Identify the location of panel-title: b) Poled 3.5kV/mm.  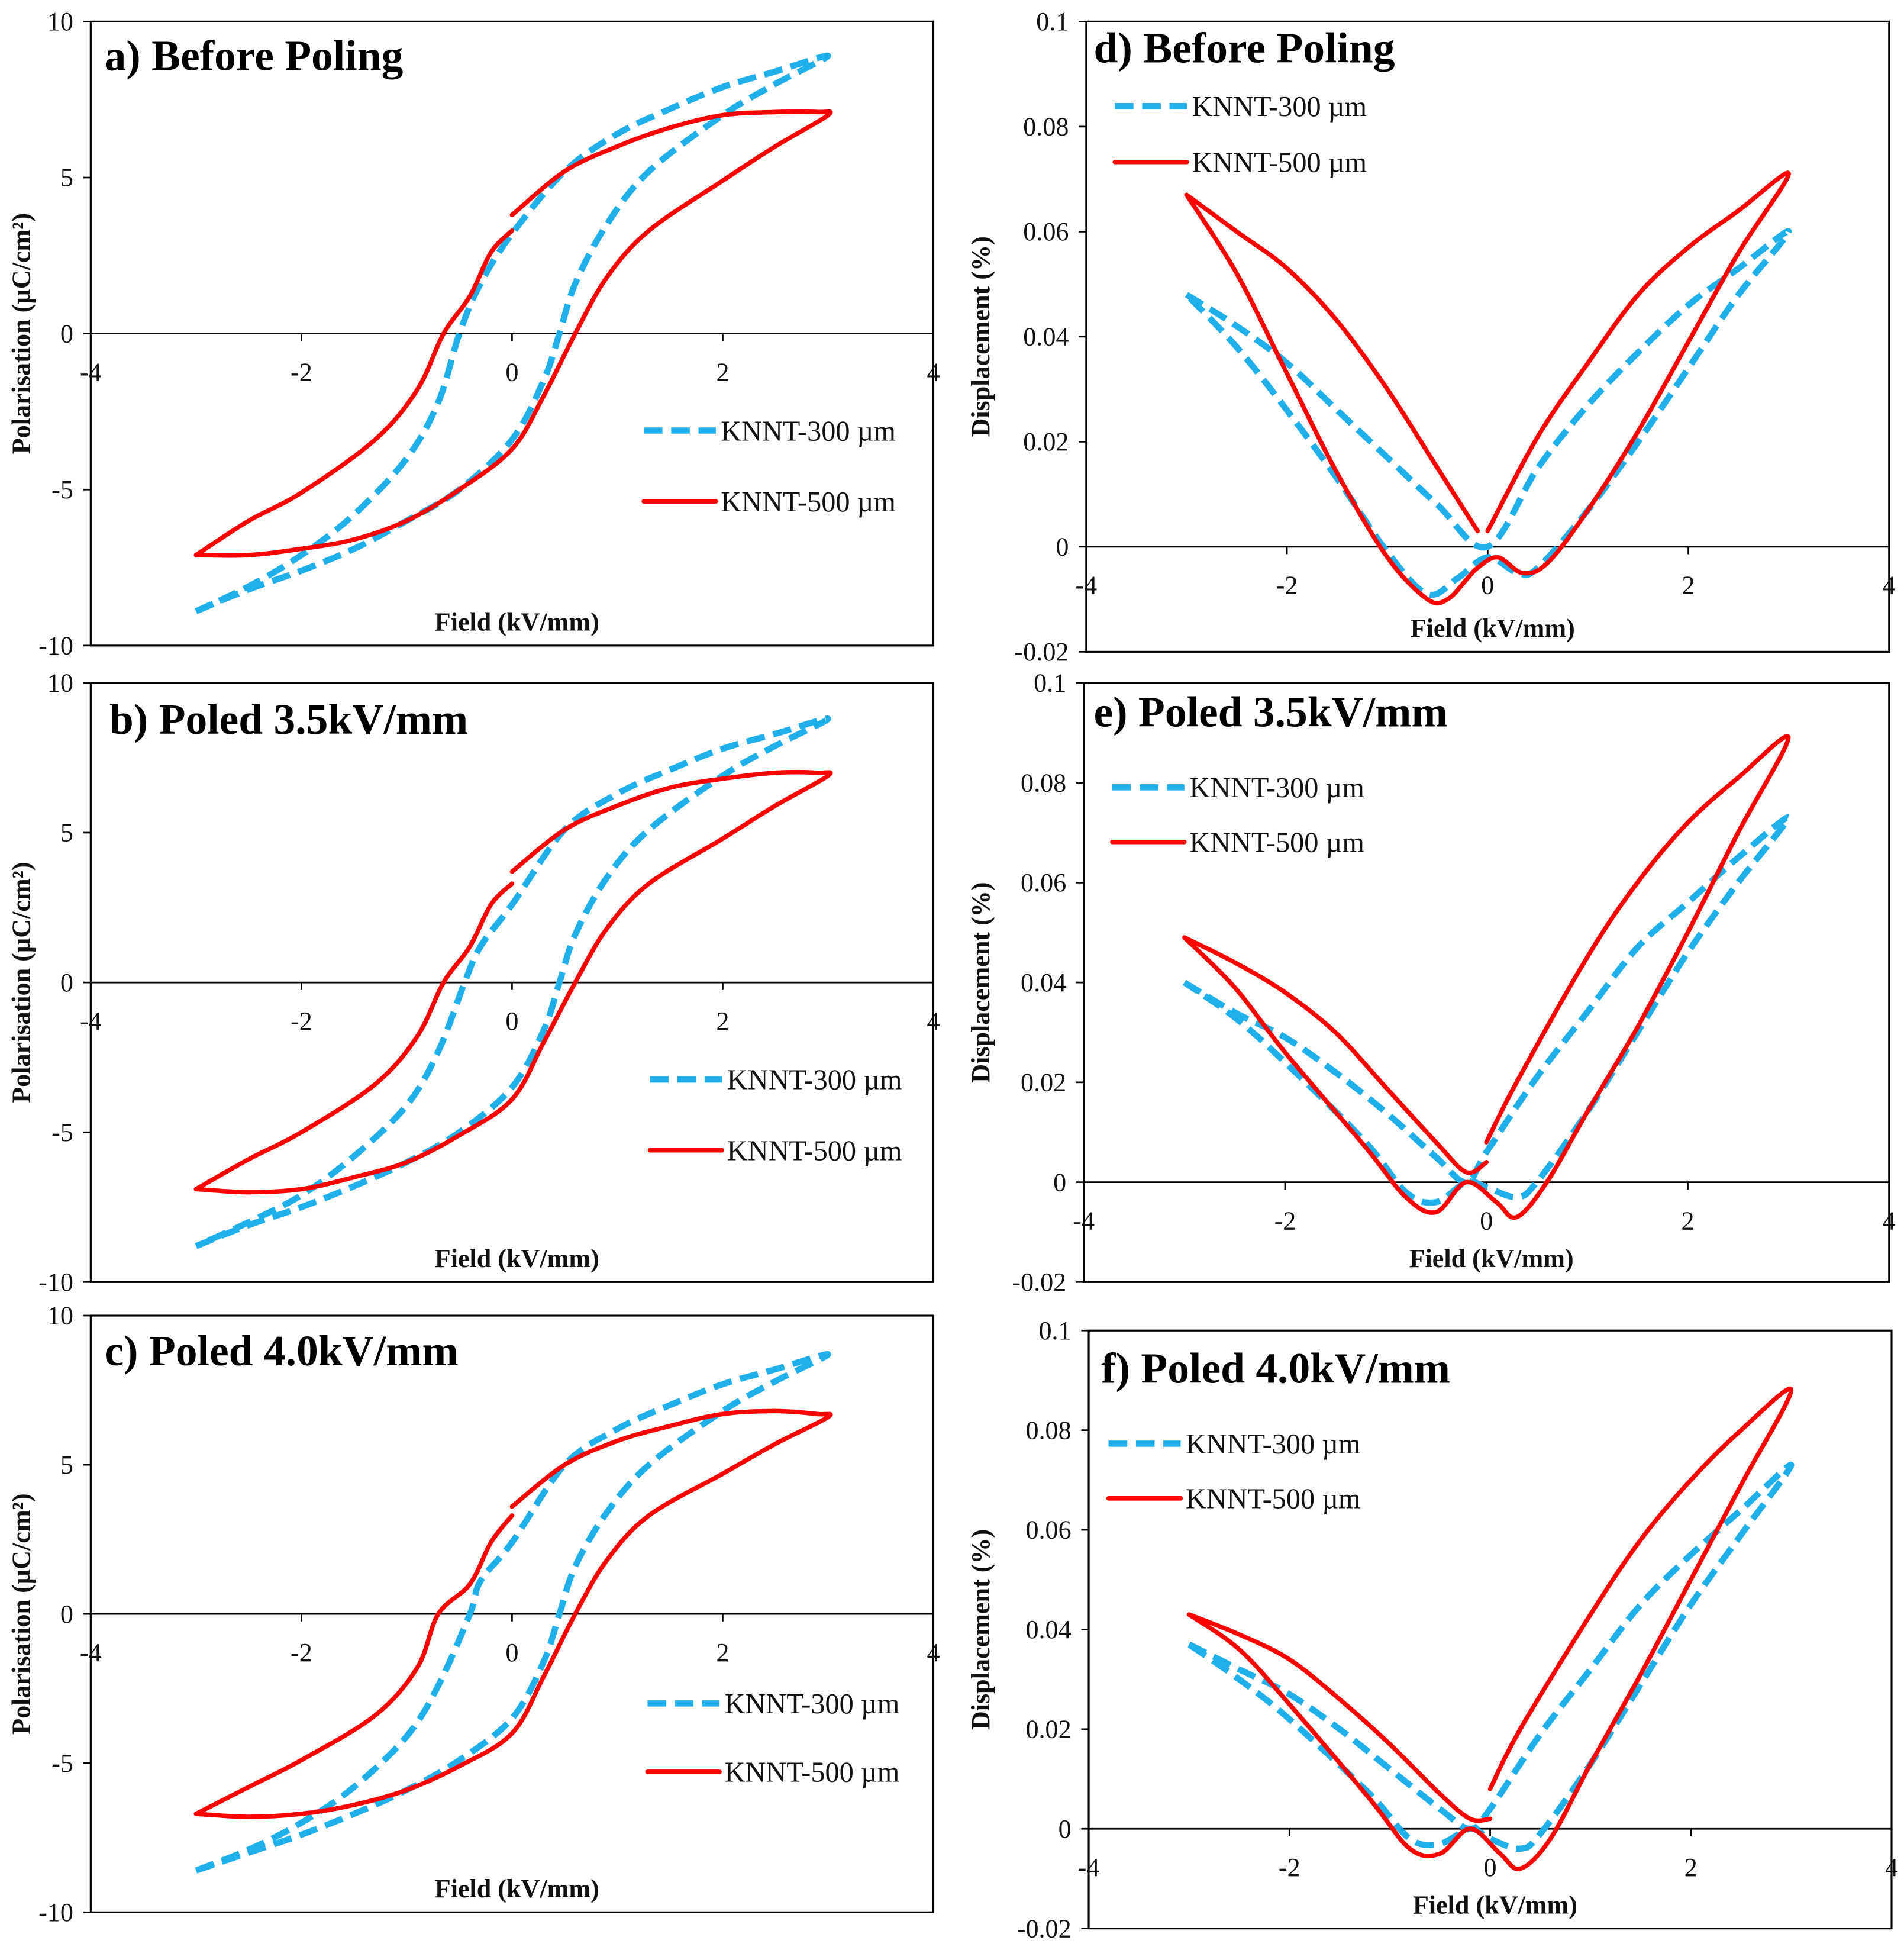
(288, 719).